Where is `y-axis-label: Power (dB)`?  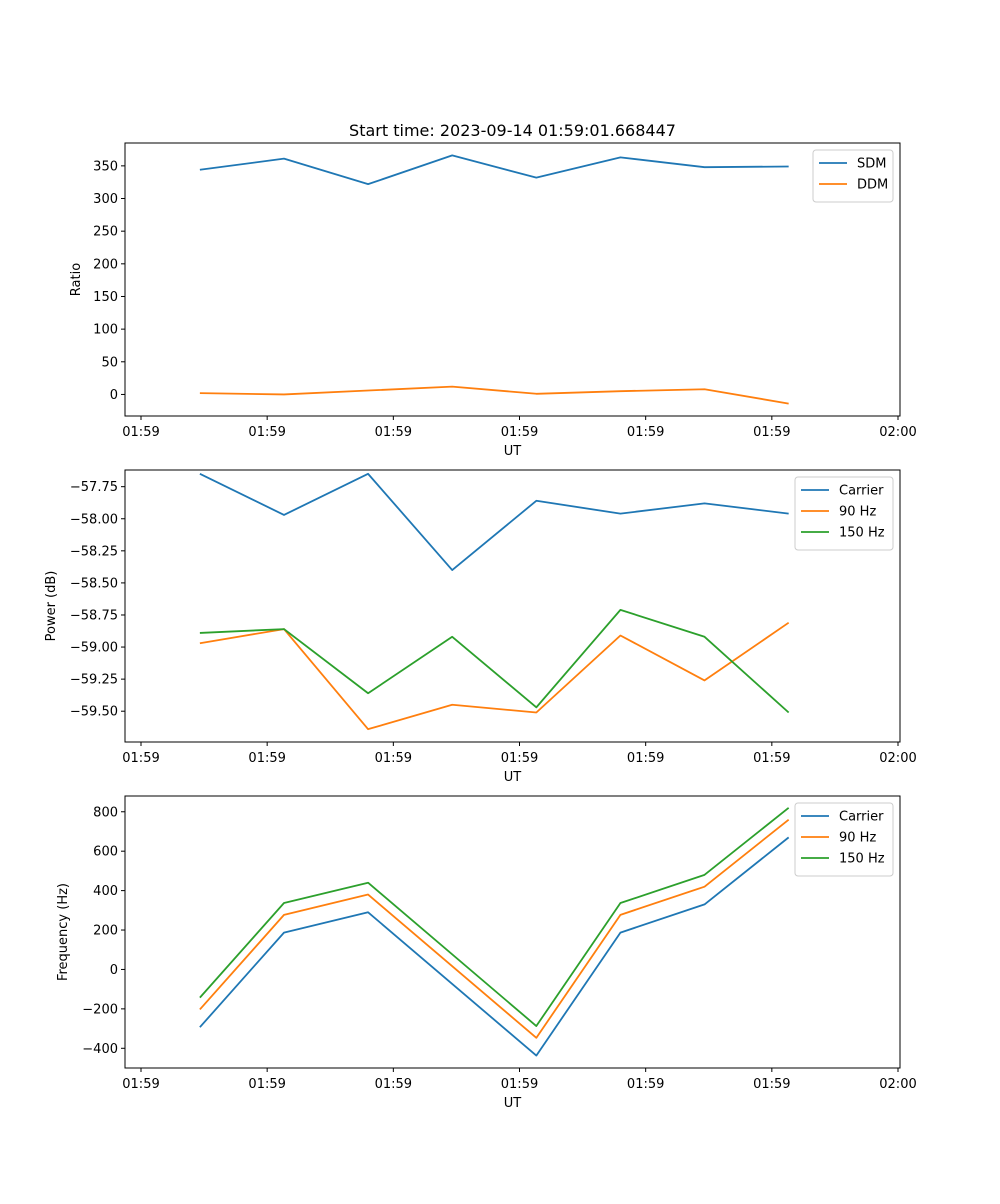 y-axis-label: Power (dB) is located at coordinates (51, 606).